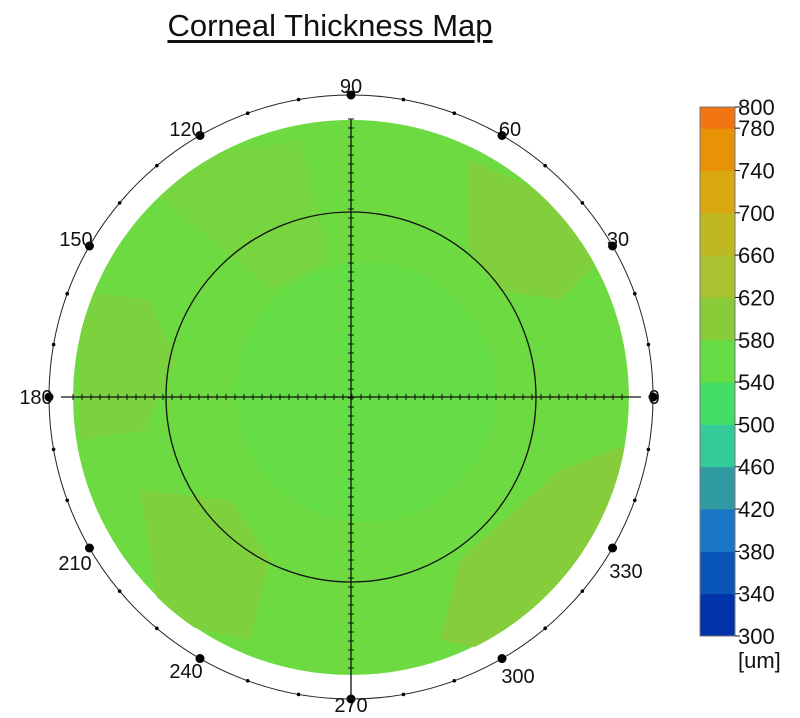  What do you see at coordinates (618, 240) in the screenshot?
I see `angle-label: 30` at bounding box center [618, 240].